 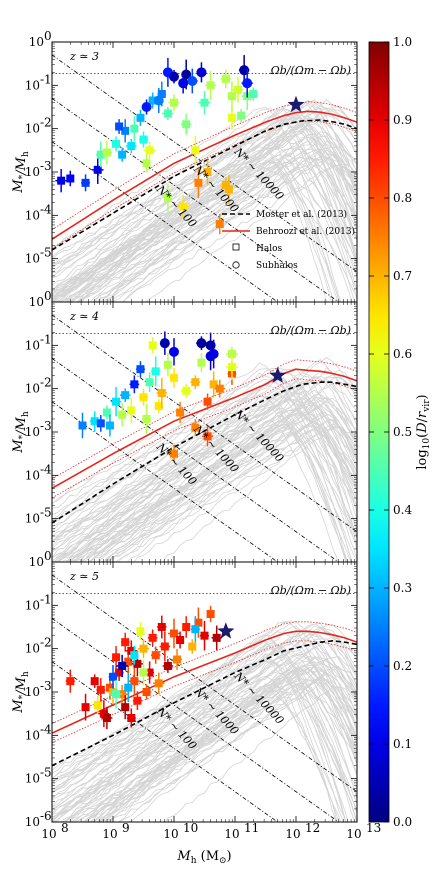 I want to click on x-axis-label: Mh (M⊙), so click(x=203, y=857).